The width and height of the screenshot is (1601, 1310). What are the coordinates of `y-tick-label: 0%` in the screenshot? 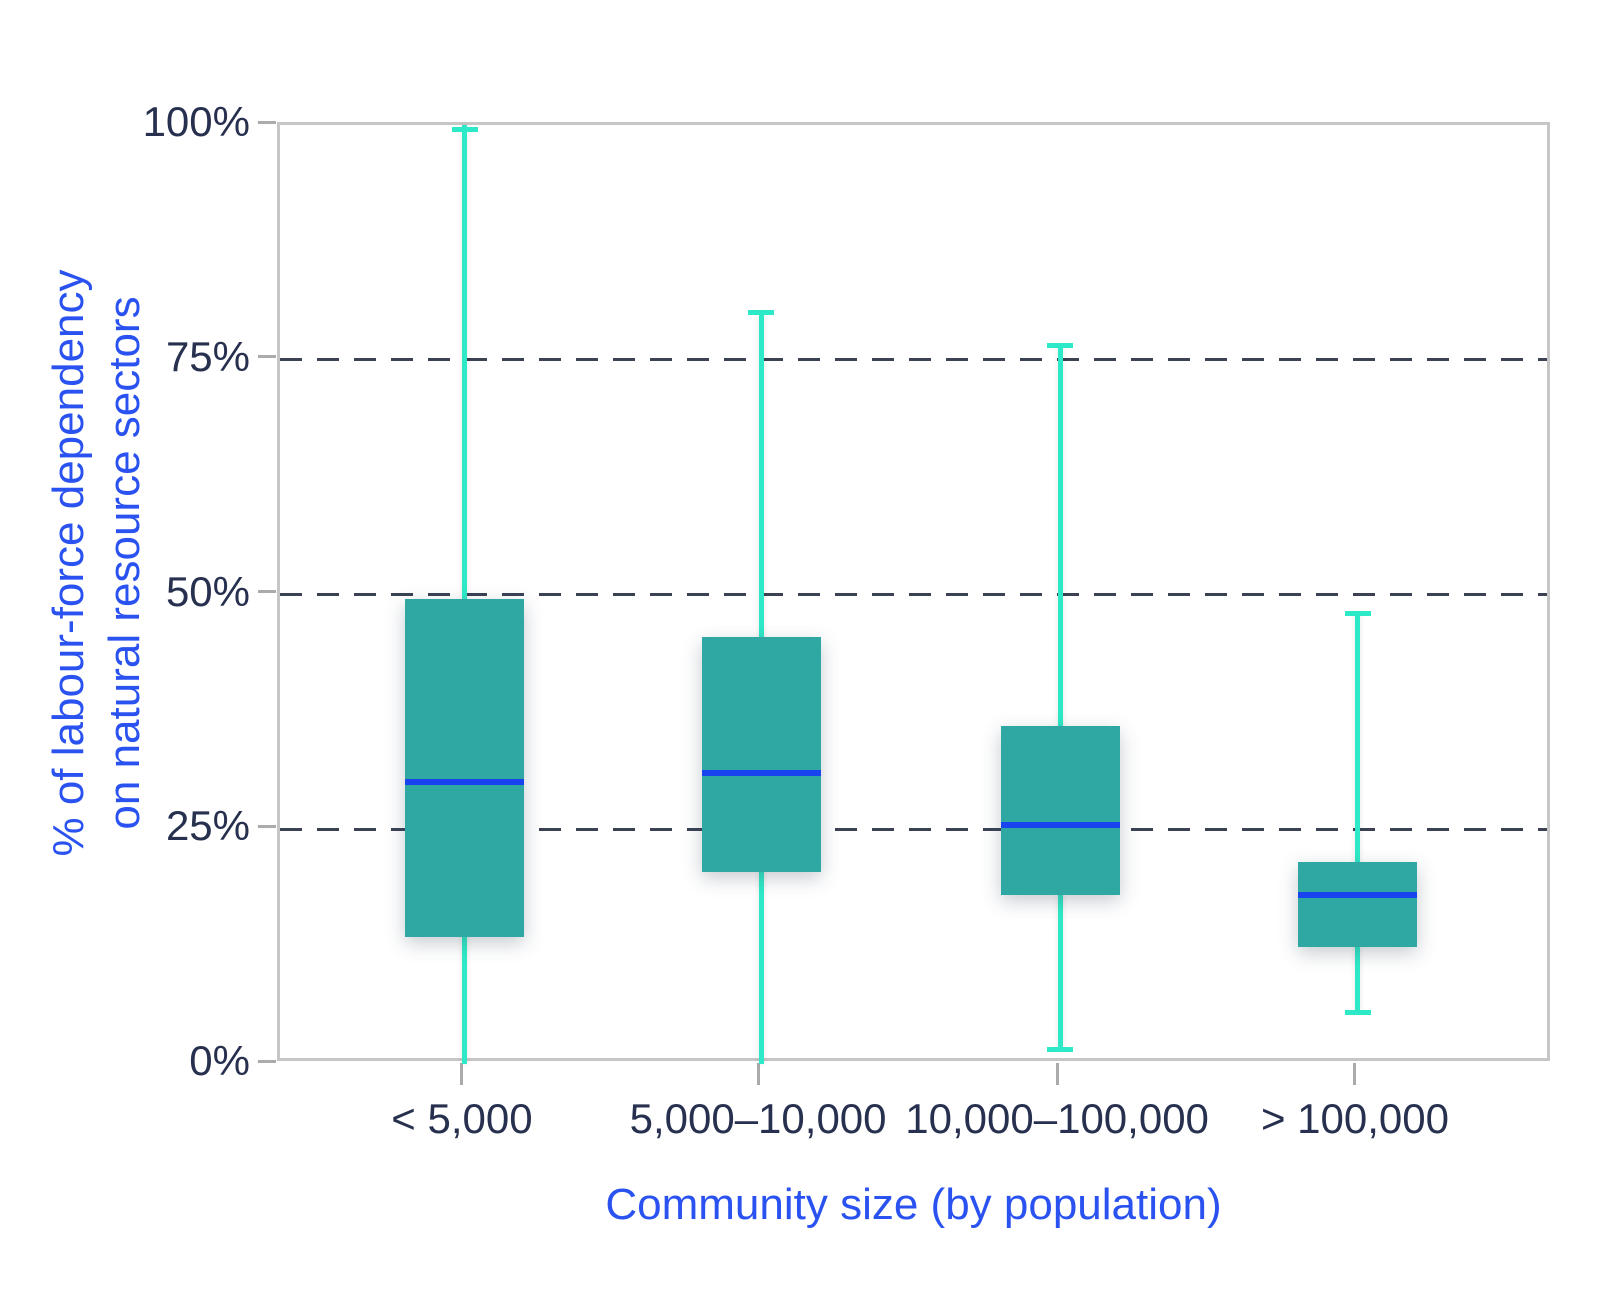 It's located at (219, 1060).